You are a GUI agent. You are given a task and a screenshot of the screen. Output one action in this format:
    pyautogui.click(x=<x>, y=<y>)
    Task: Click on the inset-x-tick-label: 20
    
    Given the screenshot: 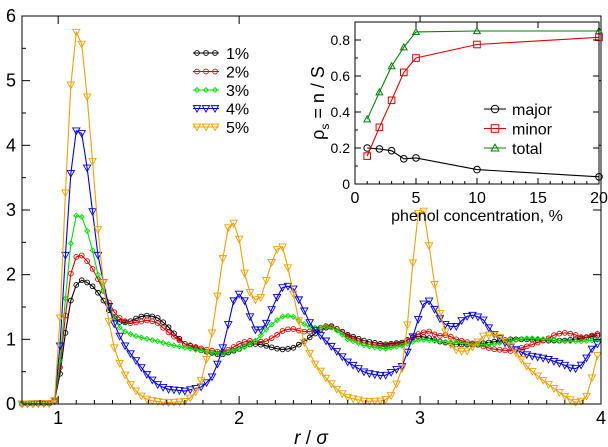 What is the action you would take?
    pyautogui.click(x=599, y=198)
    